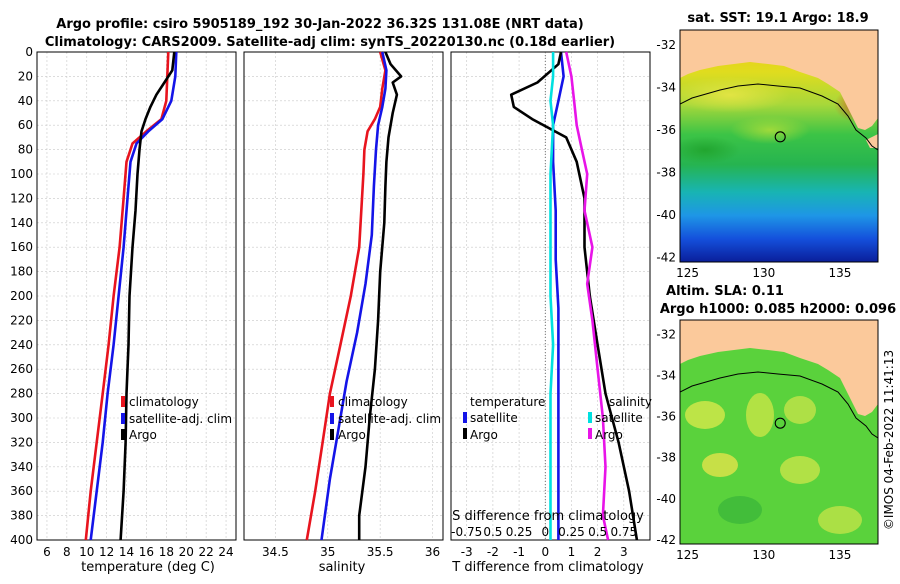  Describe the element at coordinates (432, 552) in the screenshot. I see `x-tick-label: 36` at that location.